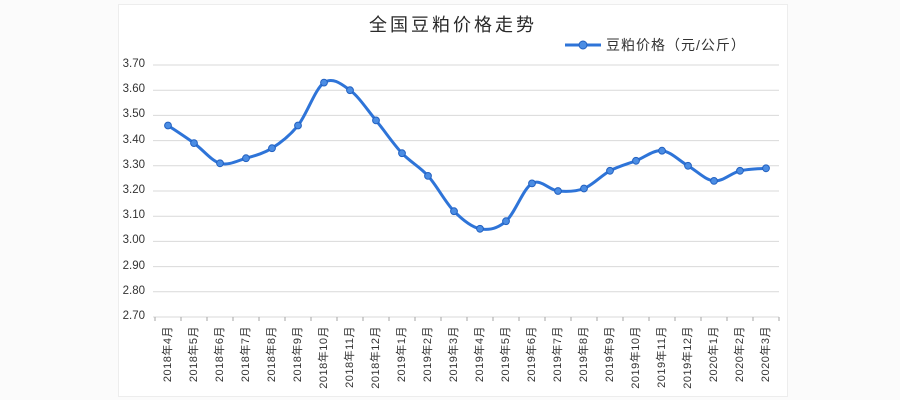 The width and height of the screenshot is (900, 400). What do you see at coordinates (133, 240) in the screenshot?
I see `y-tick-label: 3.00` at bounding box center [133, 240].